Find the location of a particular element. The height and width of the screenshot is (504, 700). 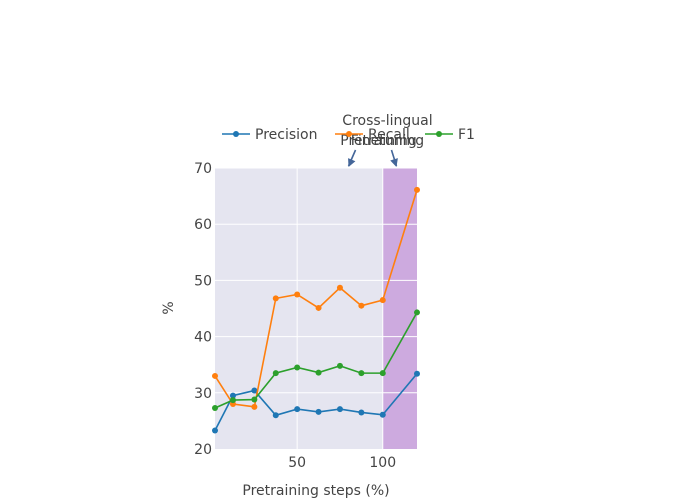

legend-item-f1: F1 is located at coordinates (450, 135).